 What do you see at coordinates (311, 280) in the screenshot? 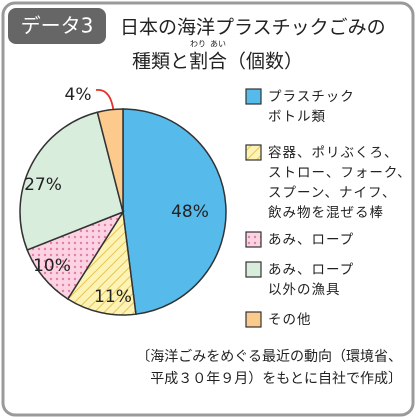
I see `legend-label: あみ、ロープ 以外の漁具` at bounding box center [311, 280].